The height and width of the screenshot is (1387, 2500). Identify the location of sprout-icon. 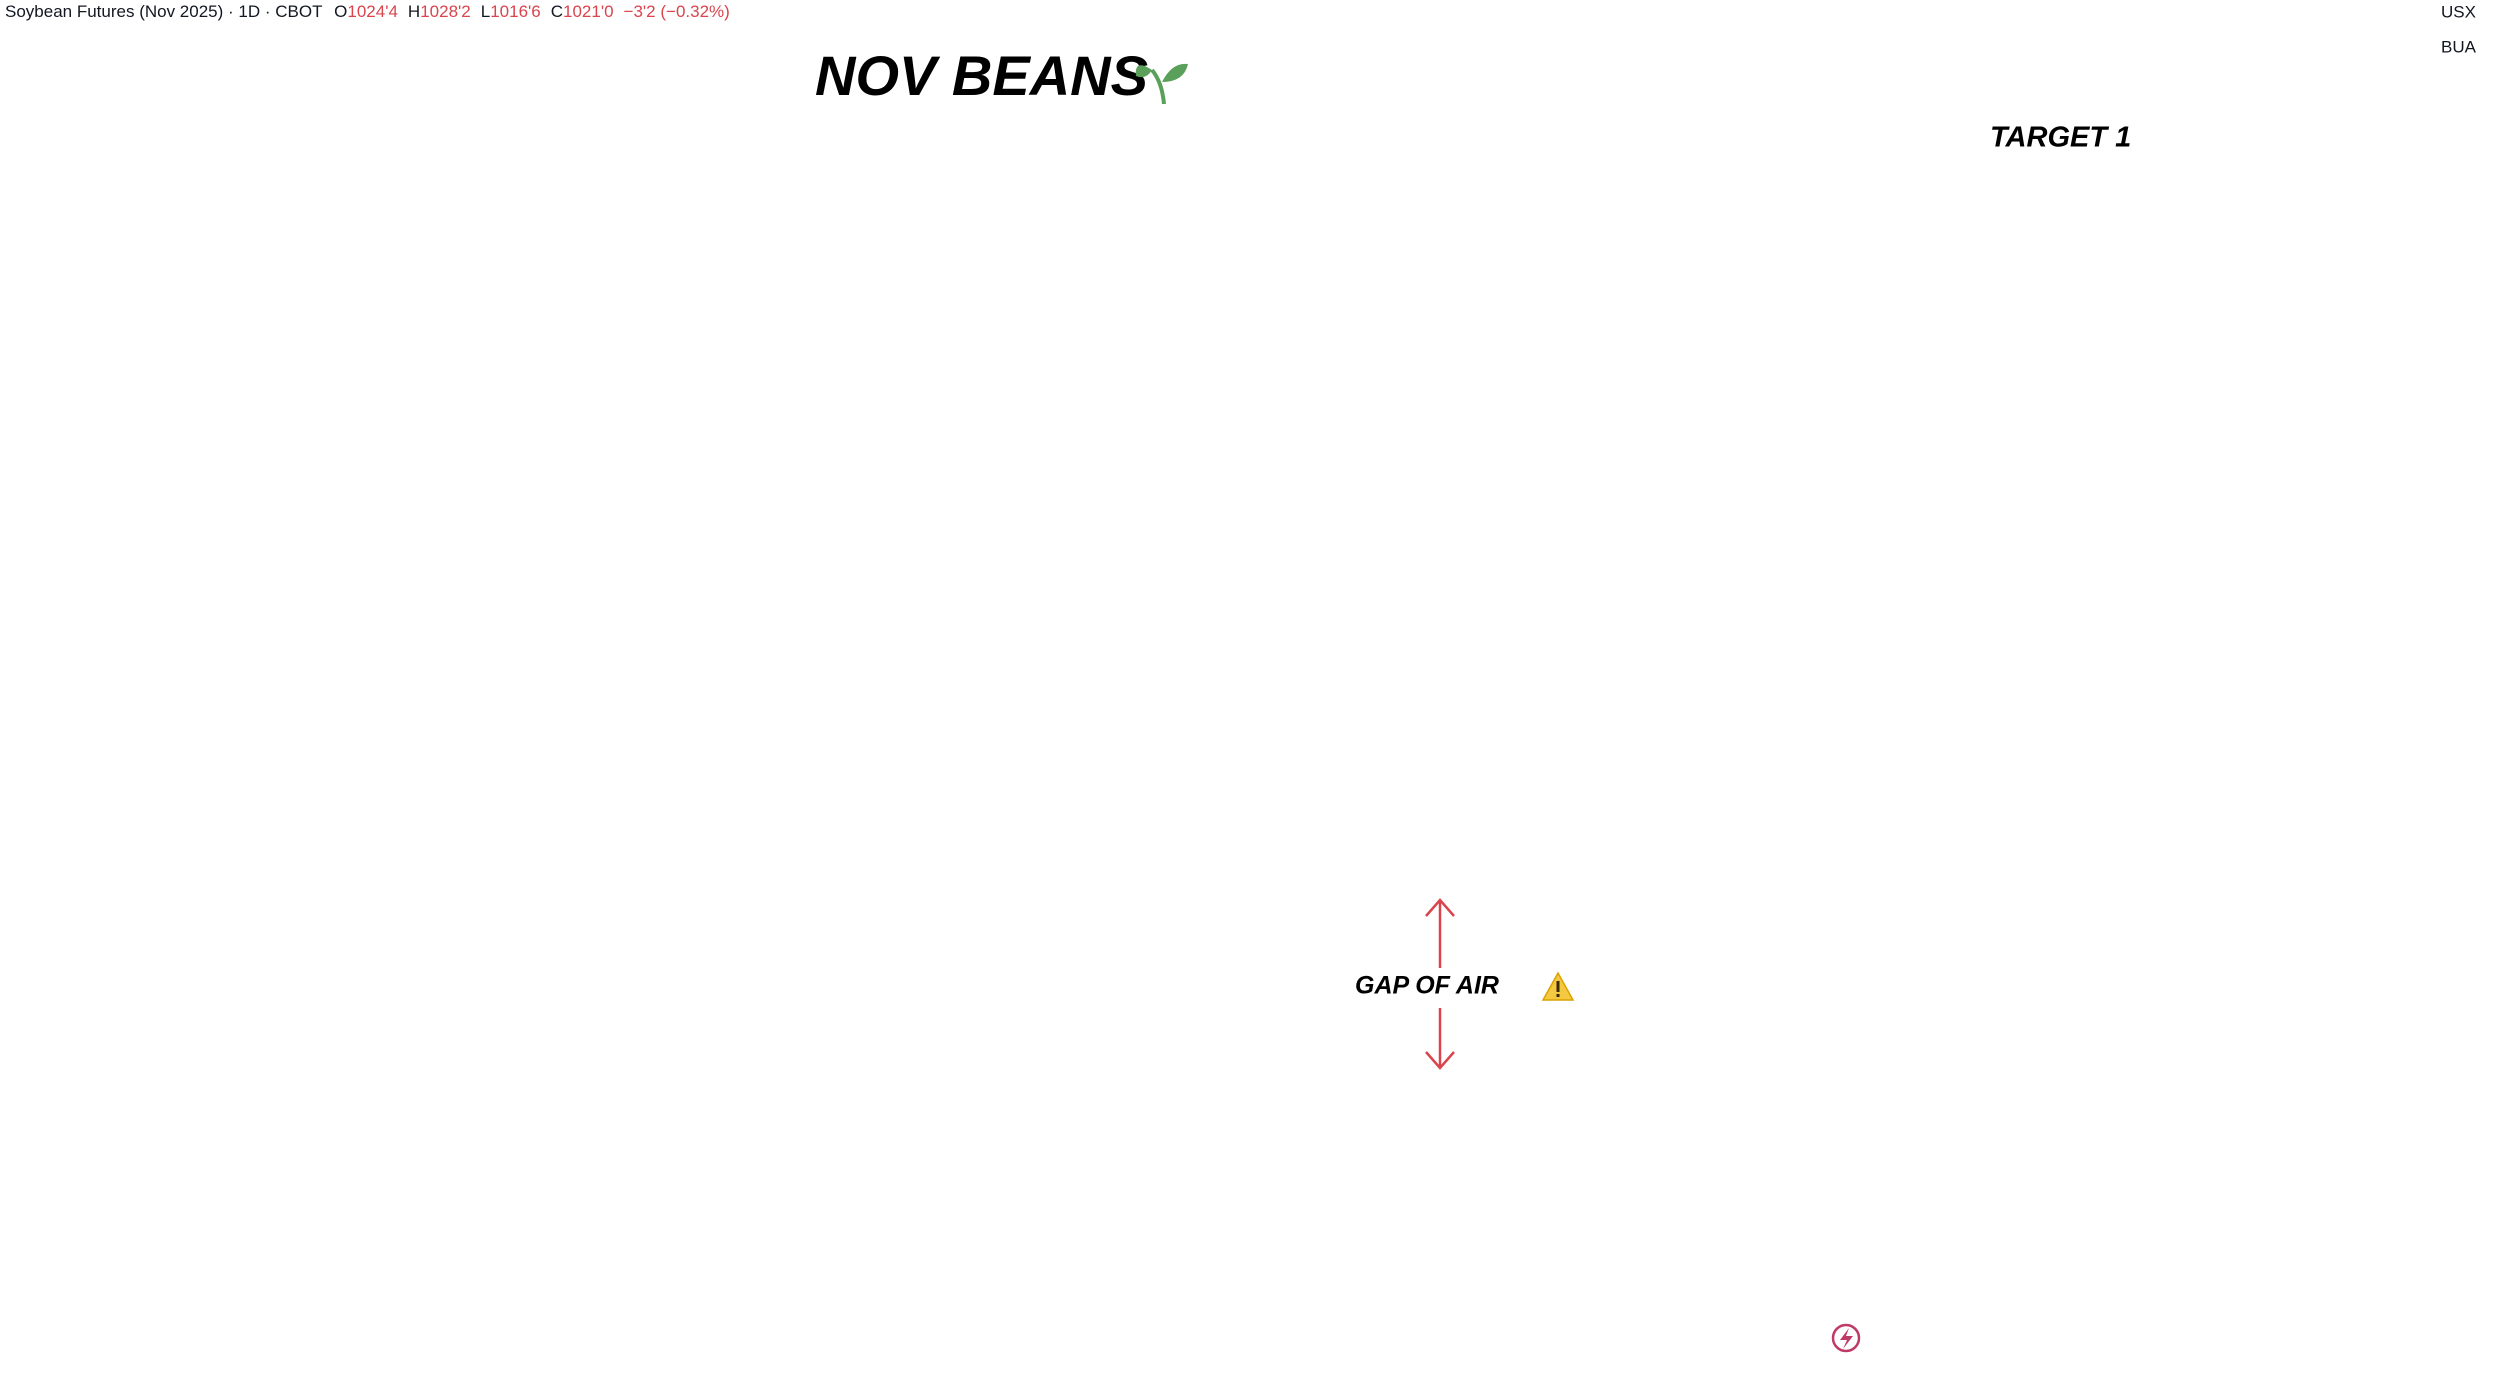
(1161, 84).